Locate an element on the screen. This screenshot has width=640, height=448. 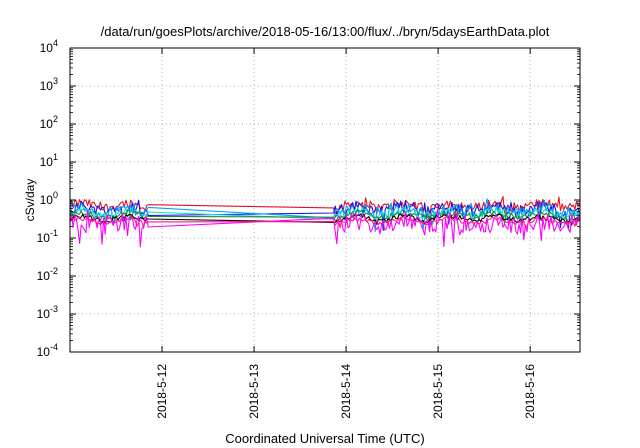
series-group is located at coordinates (325, 221).